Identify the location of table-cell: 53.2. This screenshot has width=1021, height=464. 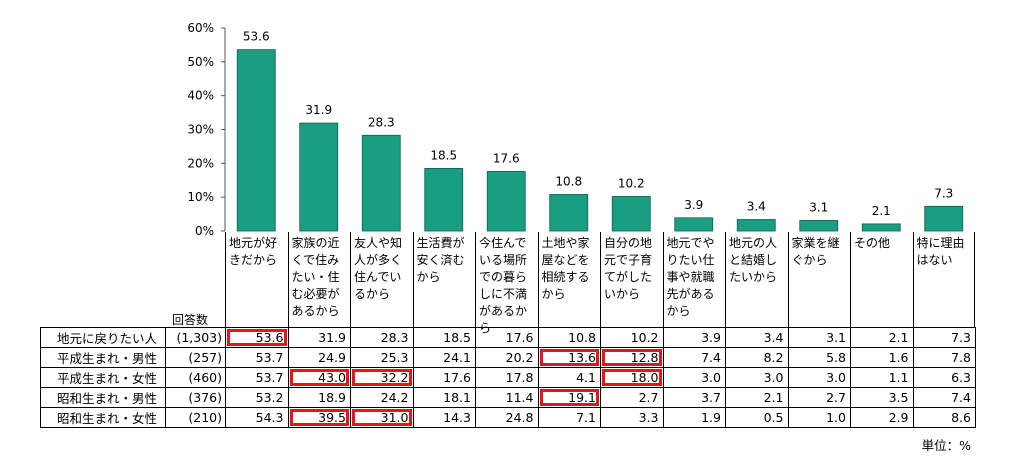
(257, 397).